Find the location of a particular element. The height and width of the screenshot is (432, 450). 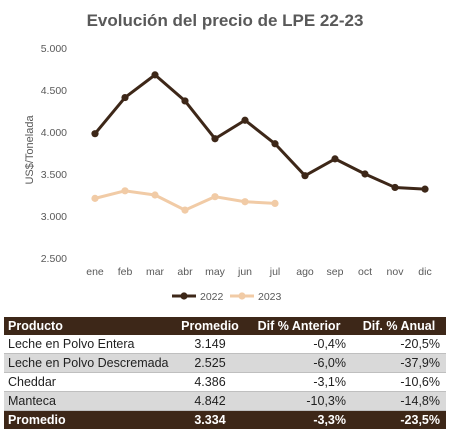

footer-dif-anterior: -3,3% is located at coordinates (329, 420).